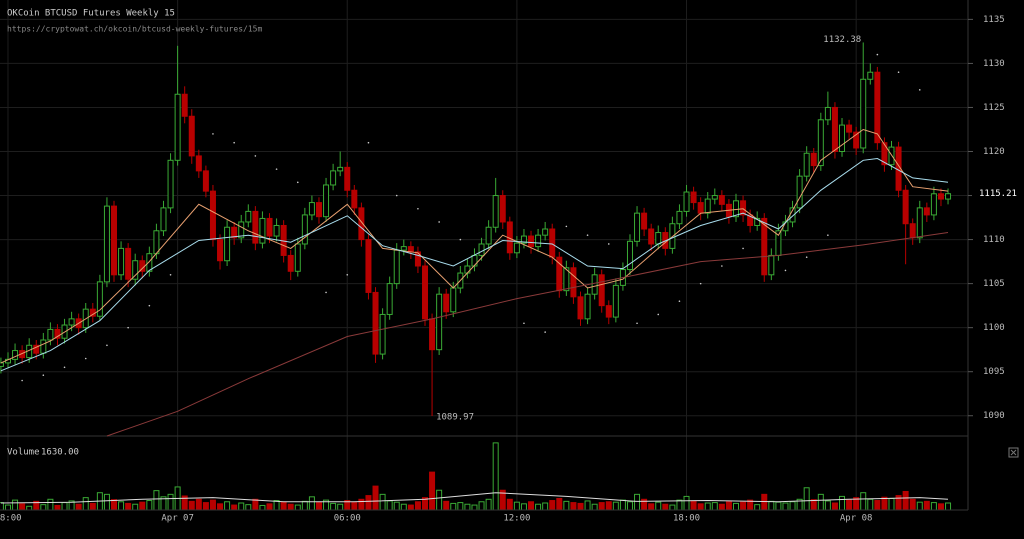 This screenshot has width=1024, height=539. Describe the element at coordinates (1013, 452) in the screenshot. I see `close-button` at that location.